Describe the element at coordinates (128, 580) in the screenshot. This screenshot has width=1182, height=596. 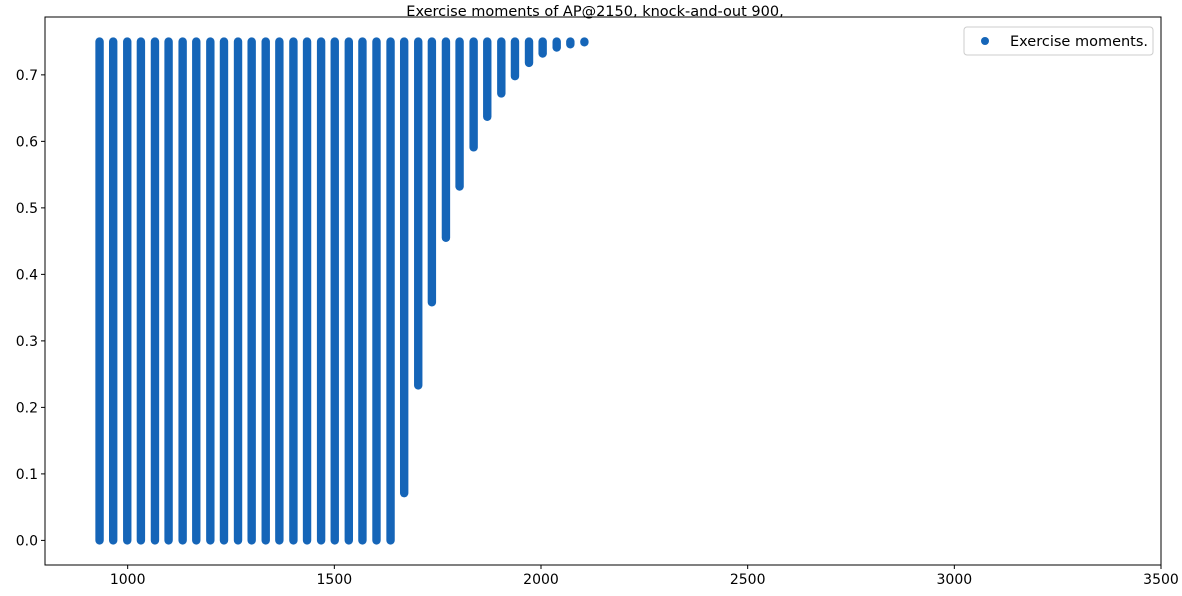
I see `x-tick-label: 1000` at that location.